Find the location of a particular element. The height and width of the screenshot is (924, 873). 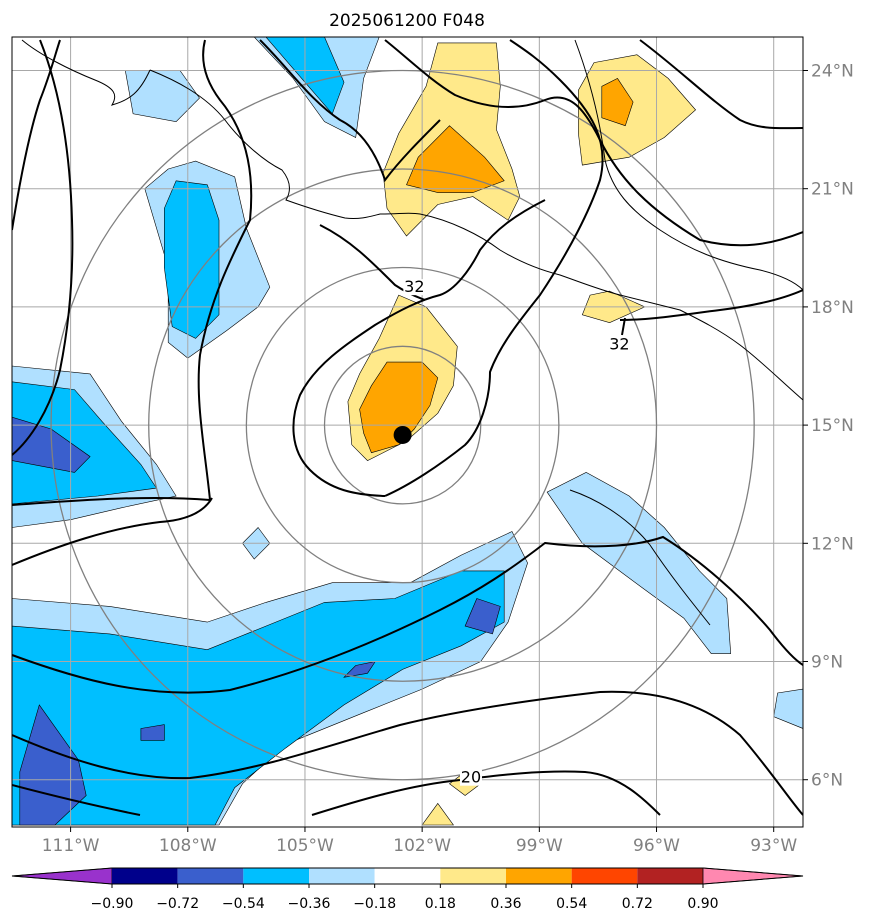

contour-labels: 32 32 20 is located at coordinates (517, 532).